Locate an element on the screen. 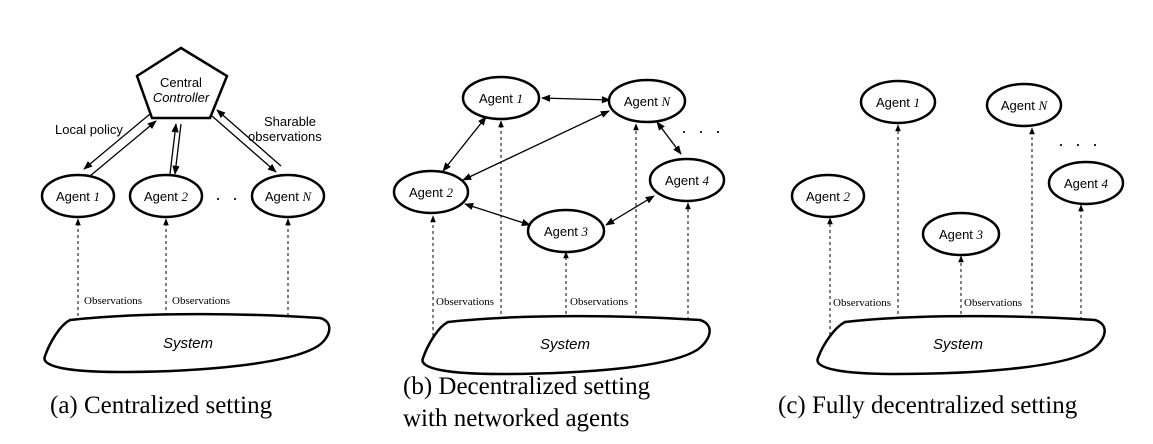 The image size is (1153, 444). caption-a: (a) Centralized setting is located at coordinates (161, 405).